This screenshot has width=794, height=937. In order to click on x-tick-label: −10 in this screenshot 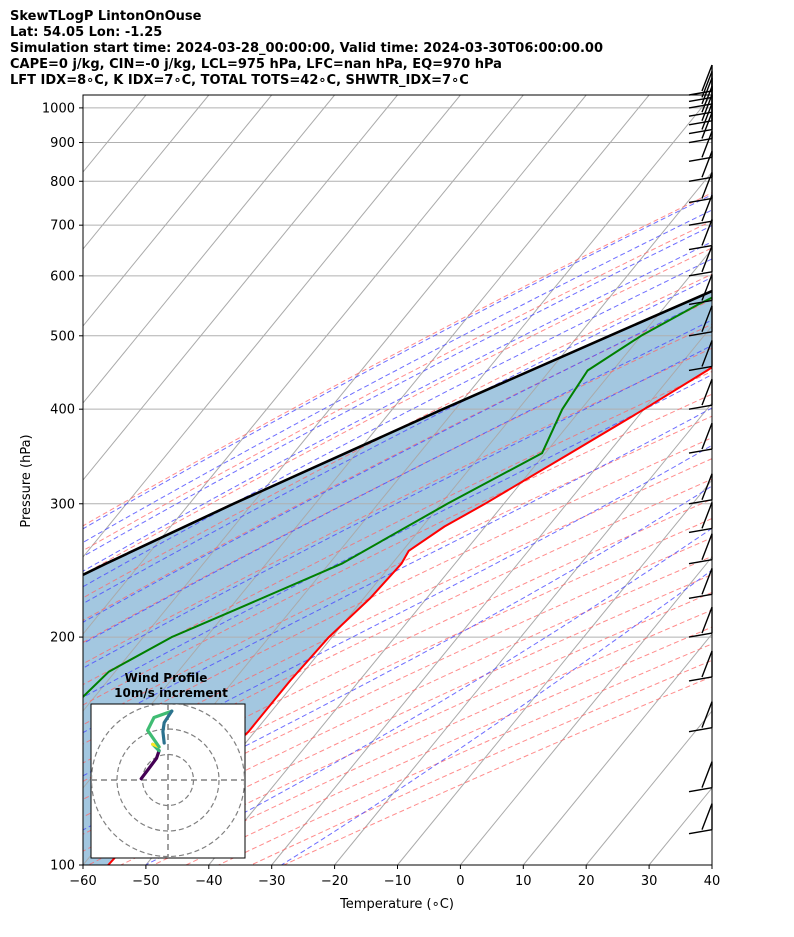, I will do `click(397, 881)`.